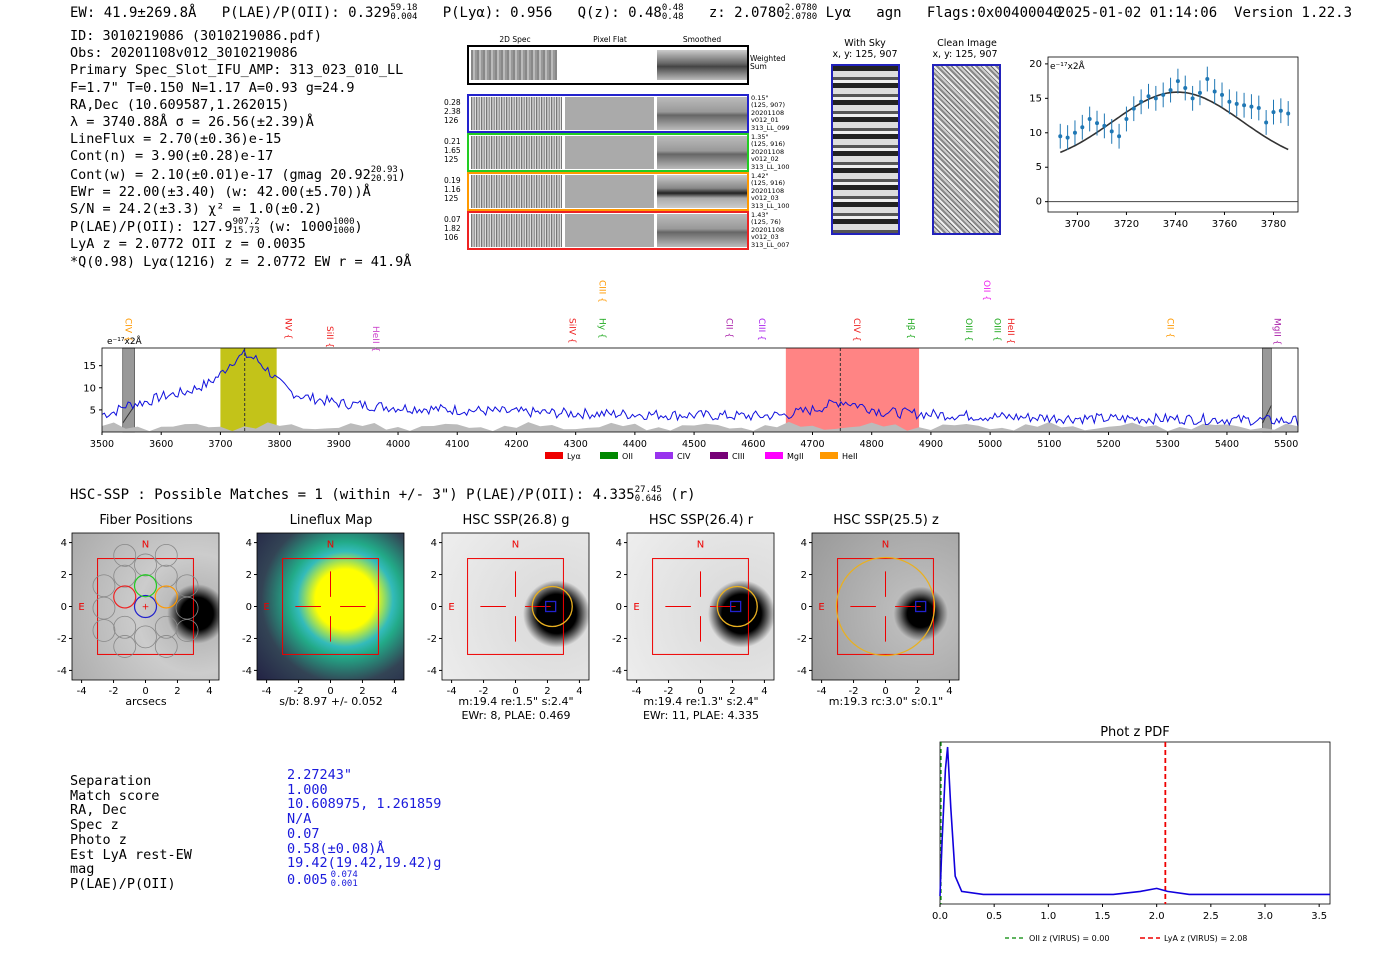 The width and height of the screenshot is (1400, 953). I want to click on spec2d-row-left-value: 0.19, so click(452, 180).